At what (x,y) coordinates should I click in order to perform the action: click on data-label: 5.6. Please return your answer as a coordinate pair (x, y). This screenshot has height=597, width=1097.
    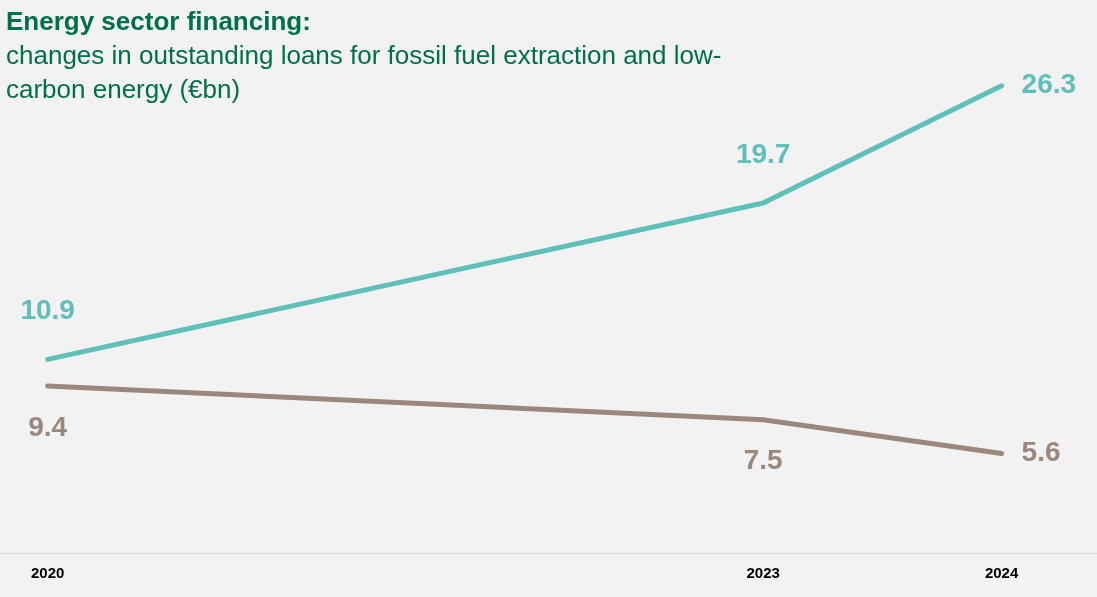
    Looking at the image, I should click on (1041, 452).